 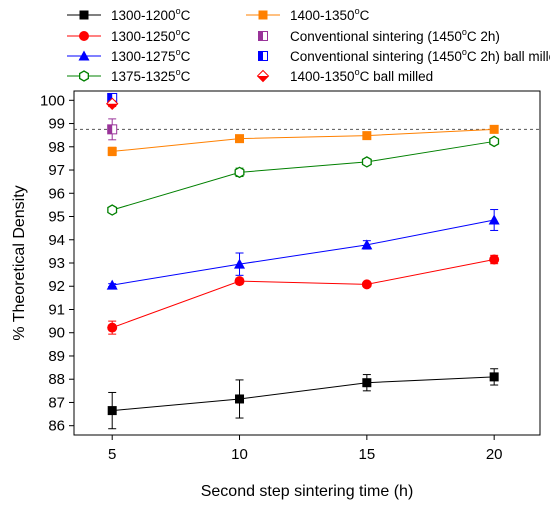 What do you see at coordinates (151, 55) in the screenshot?
I see `legend-label: 1300-1275oC` at bounding box center [151, 55].